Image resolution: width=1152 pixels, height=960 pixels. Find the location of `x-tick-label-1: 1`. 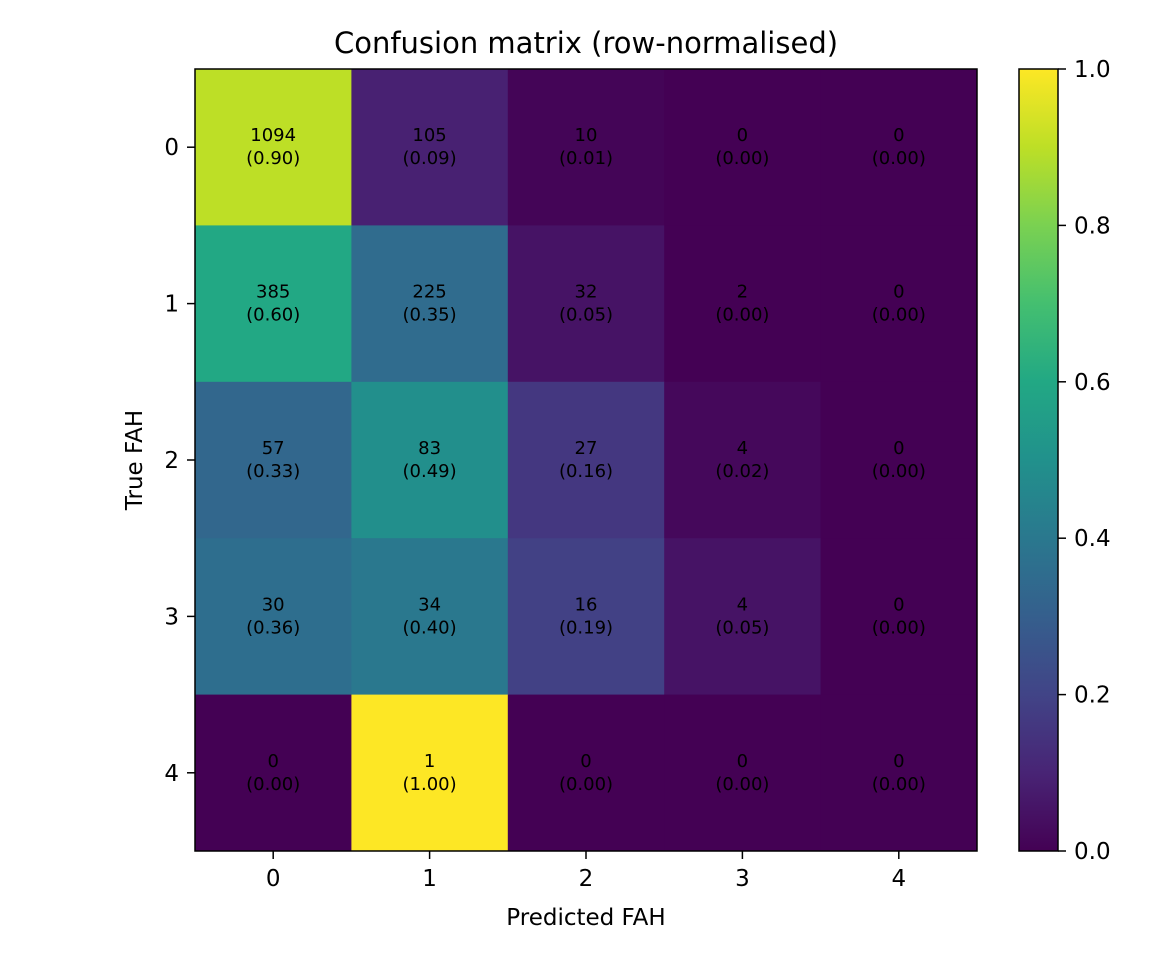

x-tick-label-1: 1 is located at coordinates (429, 879).